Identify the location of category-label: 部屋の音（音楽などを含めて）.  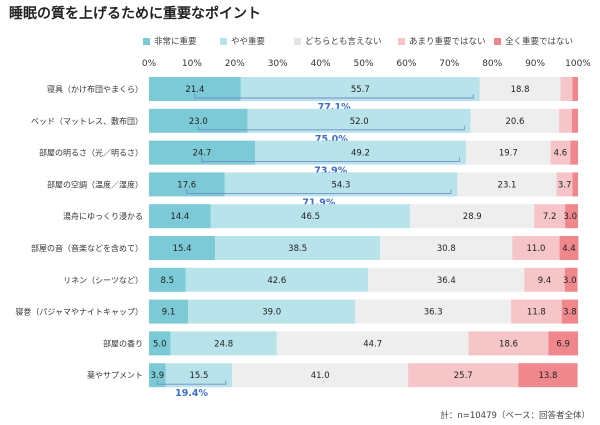
(87, 248).